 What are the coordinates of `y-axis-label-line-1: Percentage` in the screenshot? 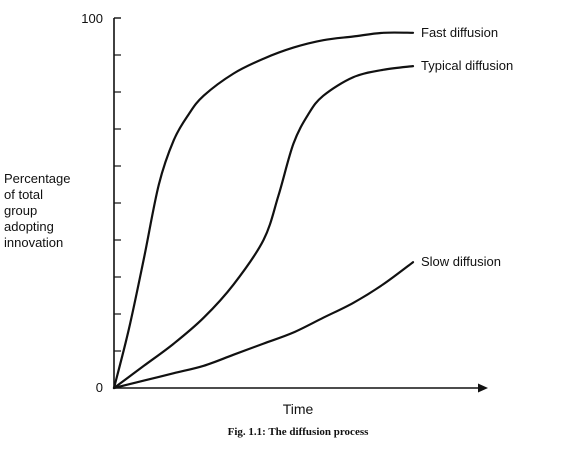 It's located at (37, 178).